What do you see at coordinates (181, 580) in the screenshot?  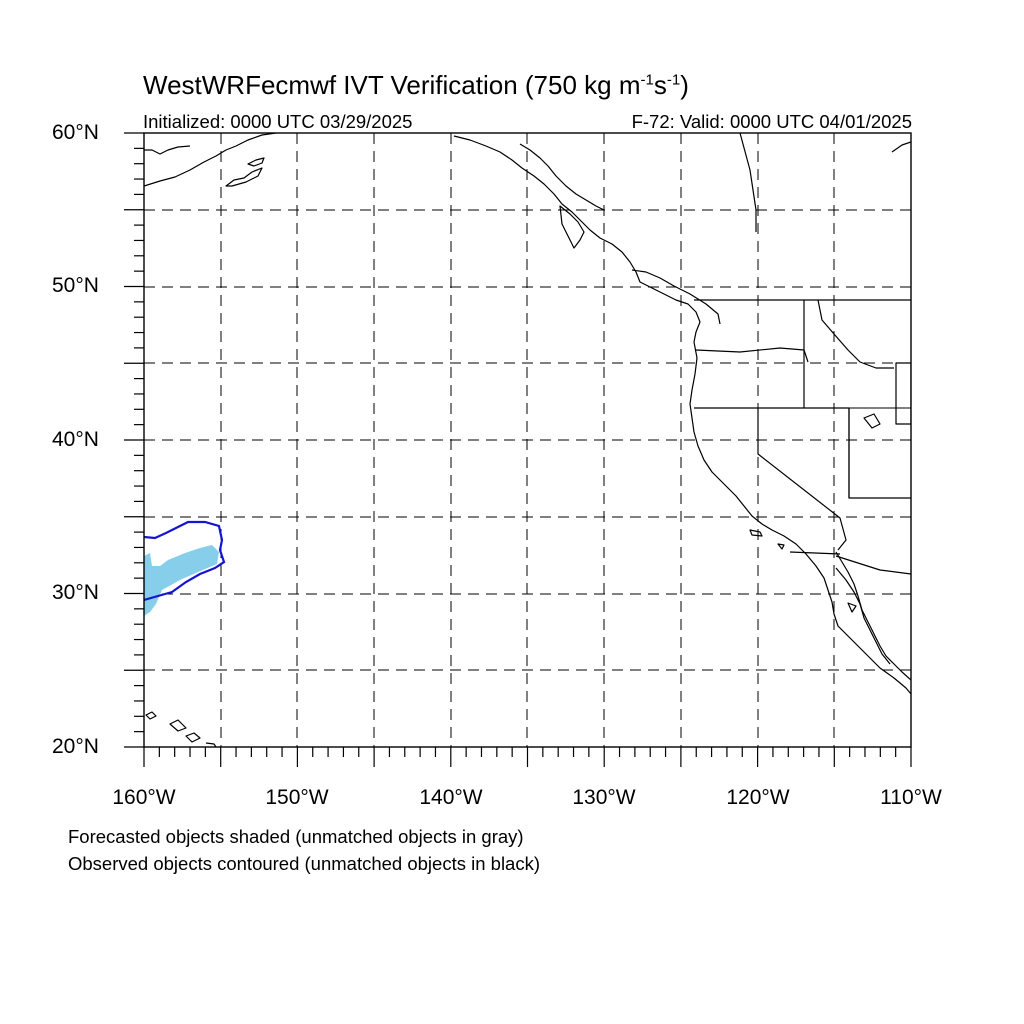 I see `forecast-ivt-object` at bounding box center [181, 580].